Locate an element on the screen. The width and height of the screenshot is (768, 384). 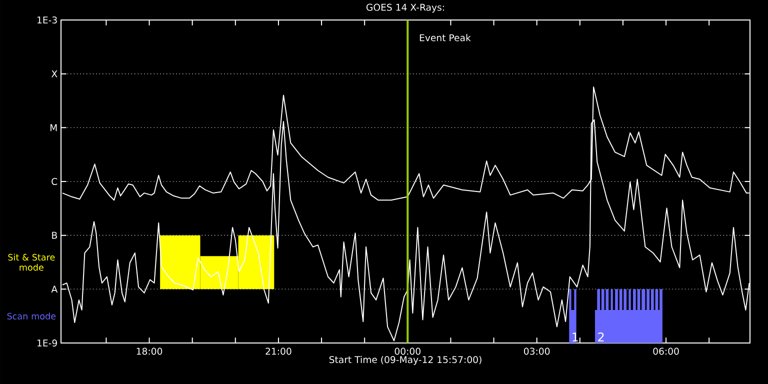
chart-title: GOES 14 X-Rays: is located at coordinates (405, 8).